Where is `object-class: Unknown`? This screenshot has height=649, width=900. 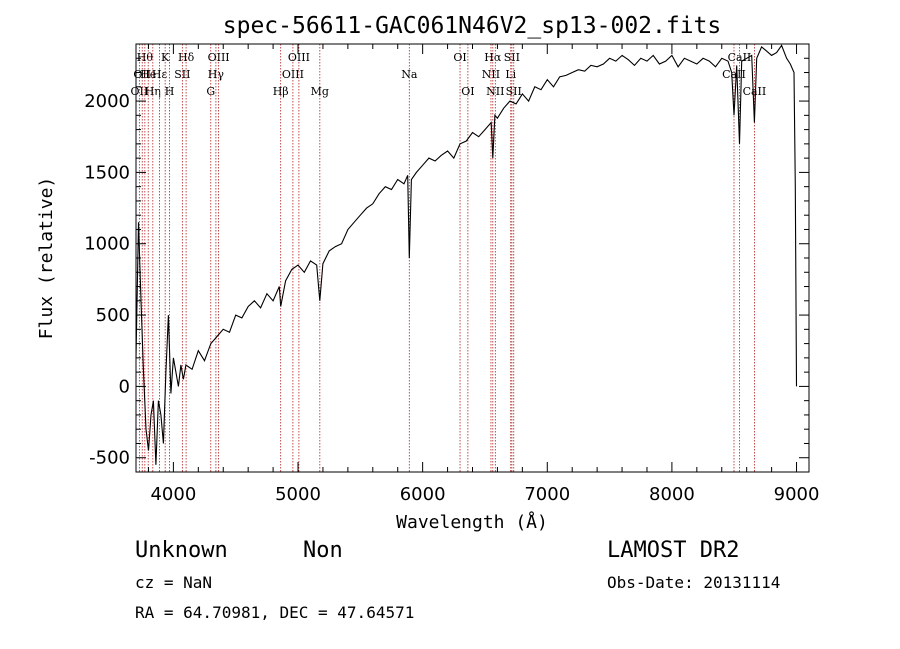
object-class: Unknown is located at coordinates (181, 550).